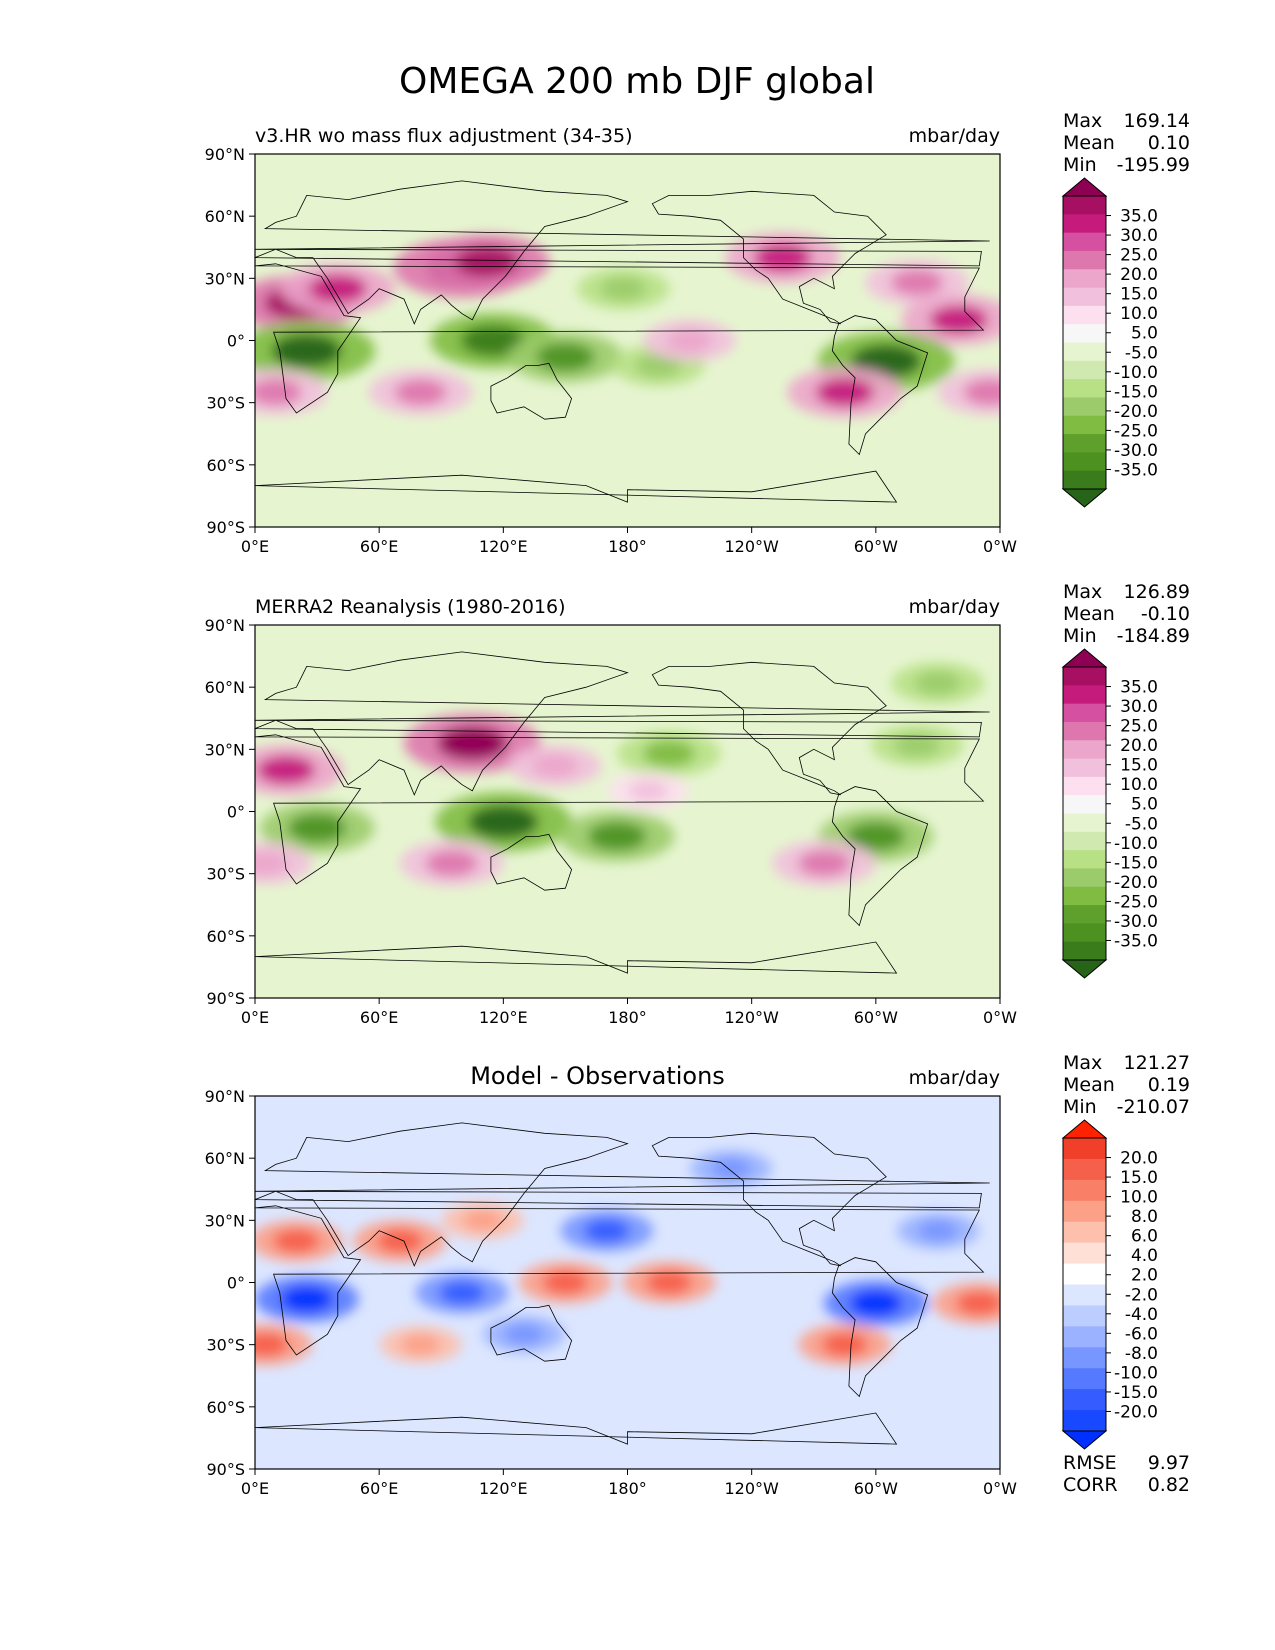 This screenshot has height=1650, width=1275. Describe the element at coordinates (225, 998) in the screenshot. I see `y-tick-label: 90°S` at that location.